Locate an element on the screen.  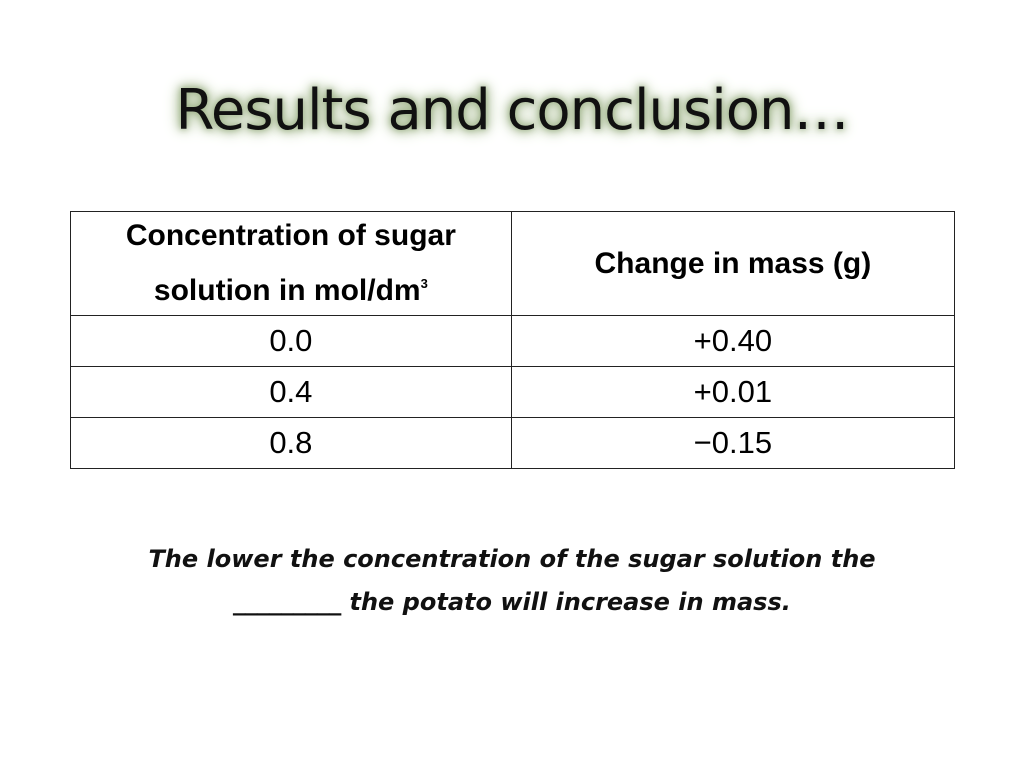
table-row: 0.8 −0.15 is located at coordinates (513, 443).